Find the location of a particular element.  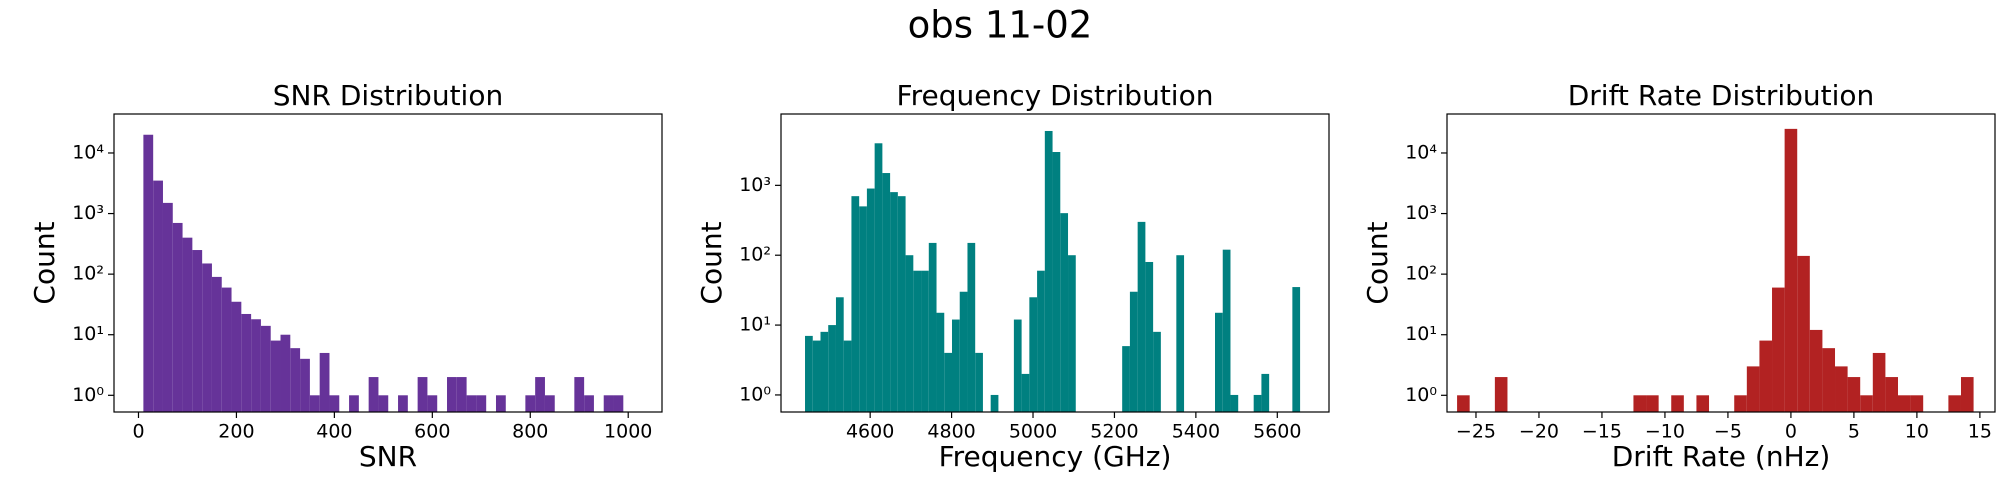

x-tick-label: 4800 is located at coordinates (951, 432).